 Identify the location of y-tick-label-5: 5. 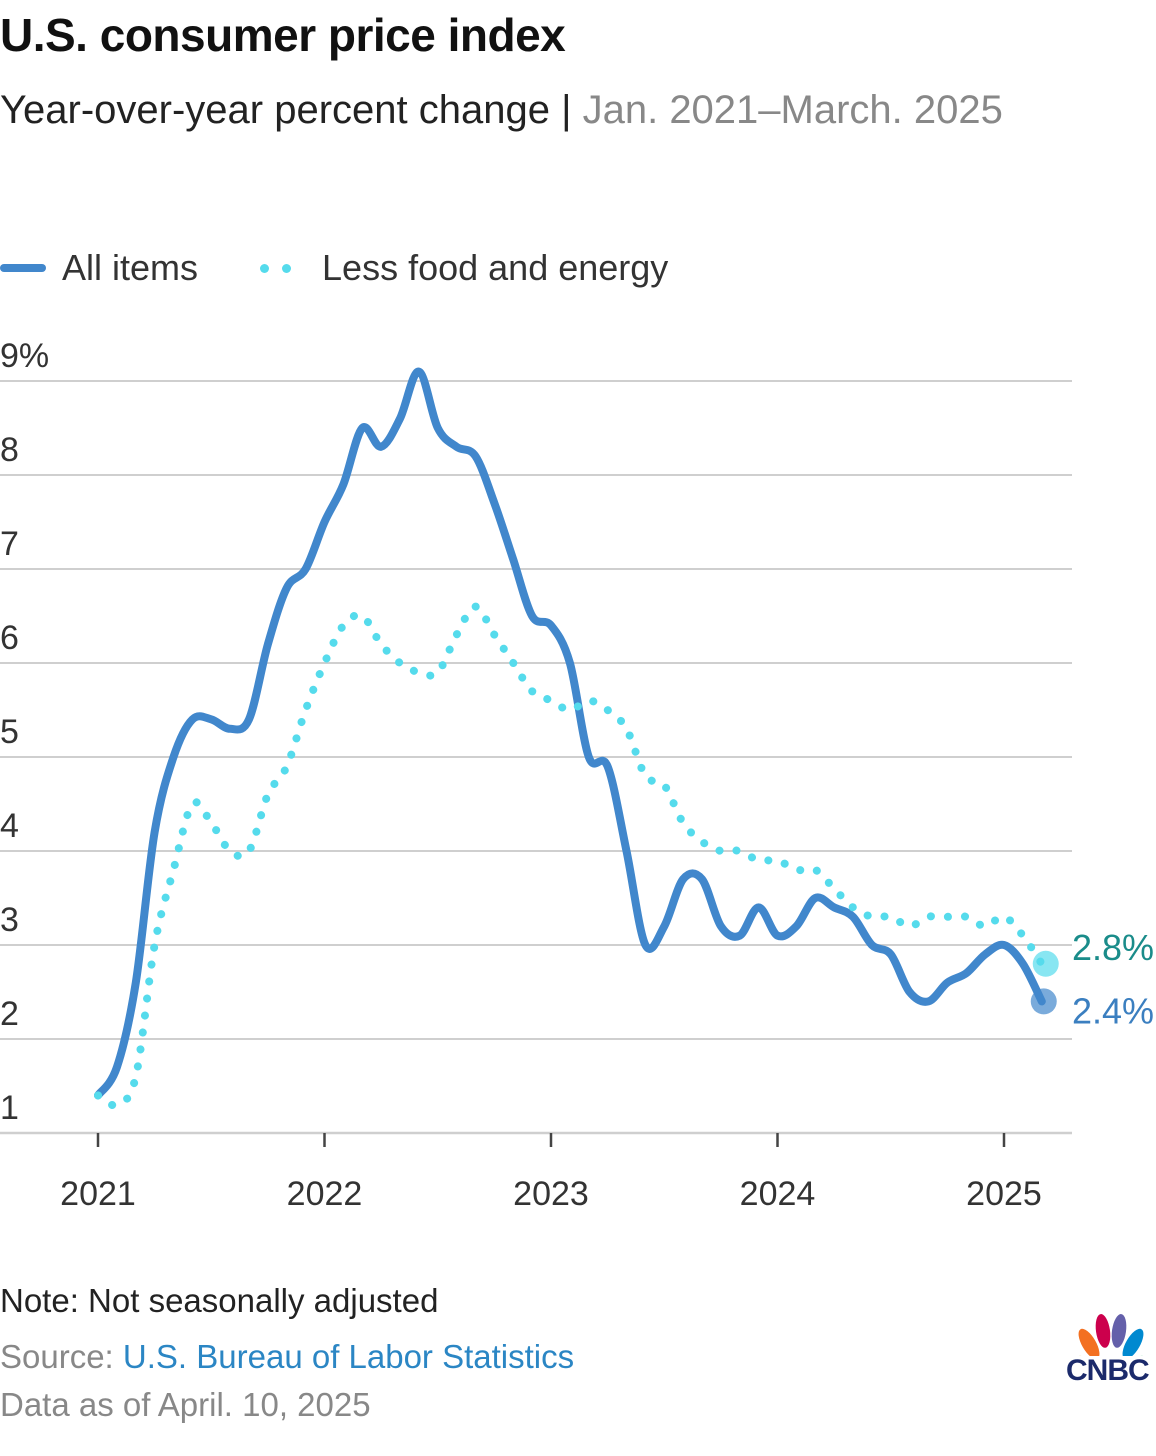
(9, 732).